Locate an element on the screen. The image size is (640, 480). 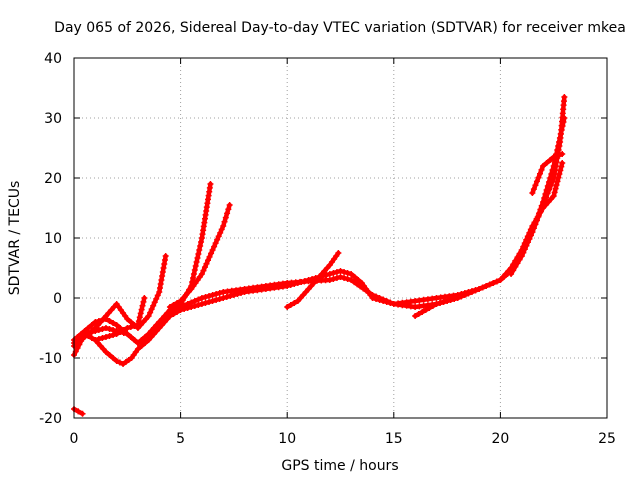
y-tick-label: 40 is located at coordinates (53, 59).